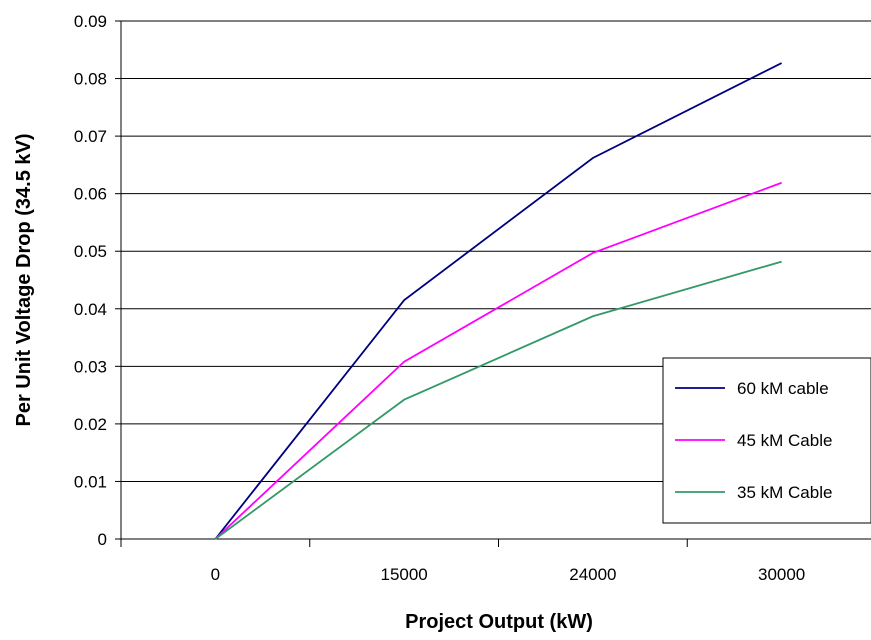  Describe the element at coordinates (102, 539) in the screenshot. I see `y-tick-label: 0` at that location.